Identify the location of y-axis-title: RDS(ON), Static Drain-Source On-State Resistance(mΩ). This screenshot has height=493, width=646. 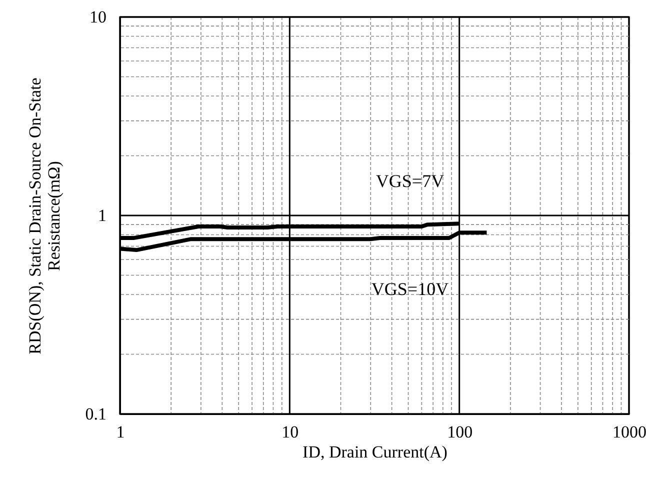
(44, 216).